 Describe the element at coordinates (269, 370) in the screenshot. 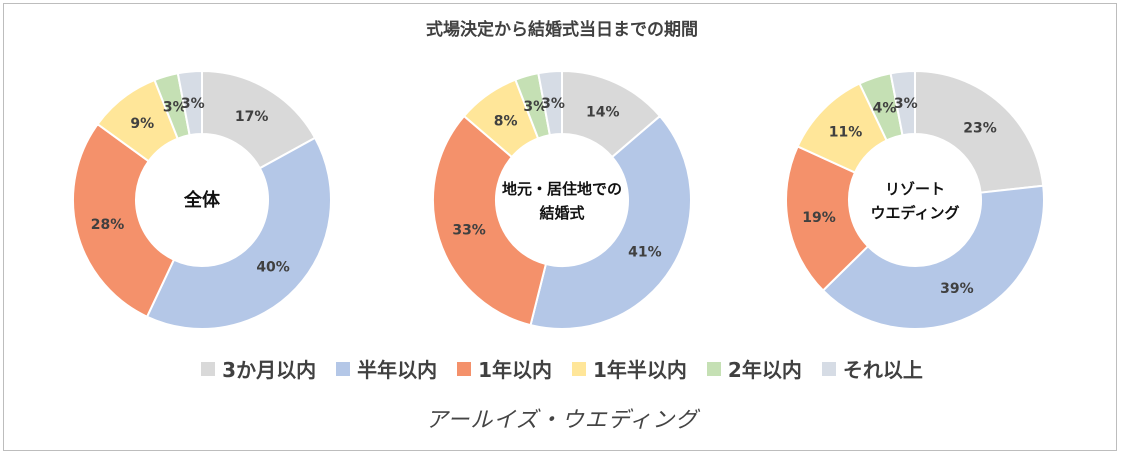

I see `legend-label: 3か月以内` at that location.